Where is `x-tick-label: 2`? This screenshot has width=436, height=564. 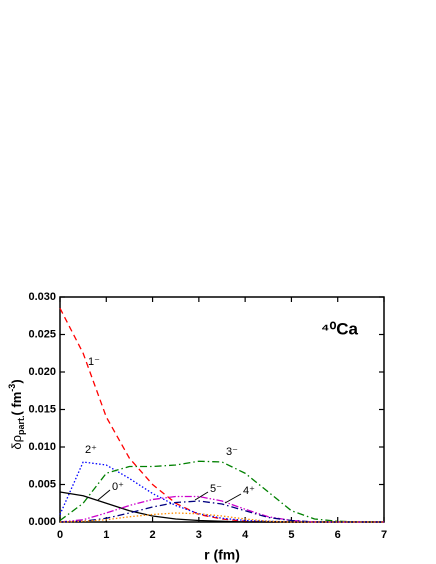 x-tick-label: 2 is located at coordinates (153, 535).